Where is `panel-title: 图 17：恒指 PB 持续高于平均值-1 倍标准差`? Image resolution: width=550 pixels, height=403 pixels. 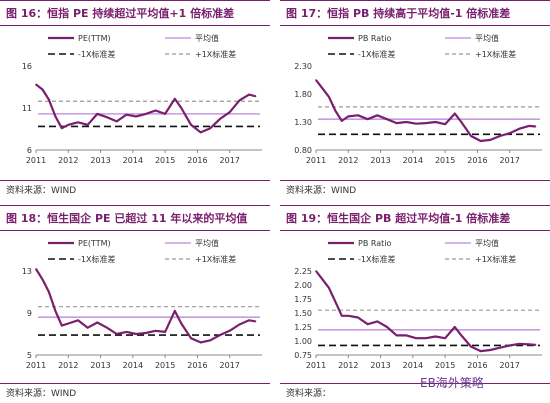 panel-title: 图 17：恒指 PB 持续高于平均值-1 倍标准差 is located at coordinates (398, 13).